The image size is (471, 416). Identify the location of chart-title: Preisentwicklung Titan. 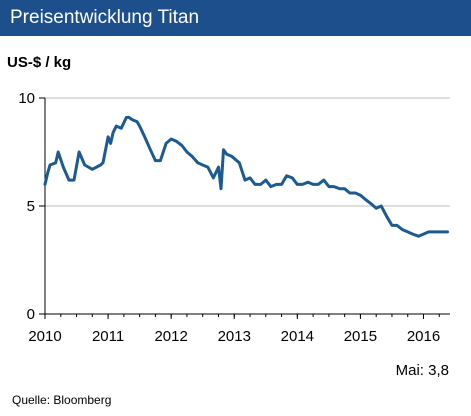
(105, 17).